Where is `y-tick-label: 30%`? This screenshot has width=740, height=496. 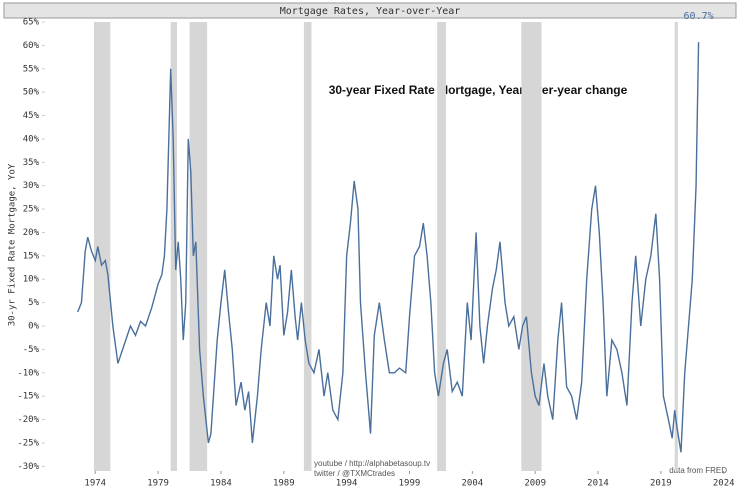 y-tick-label: 30% is located at coordinates (31, 186).